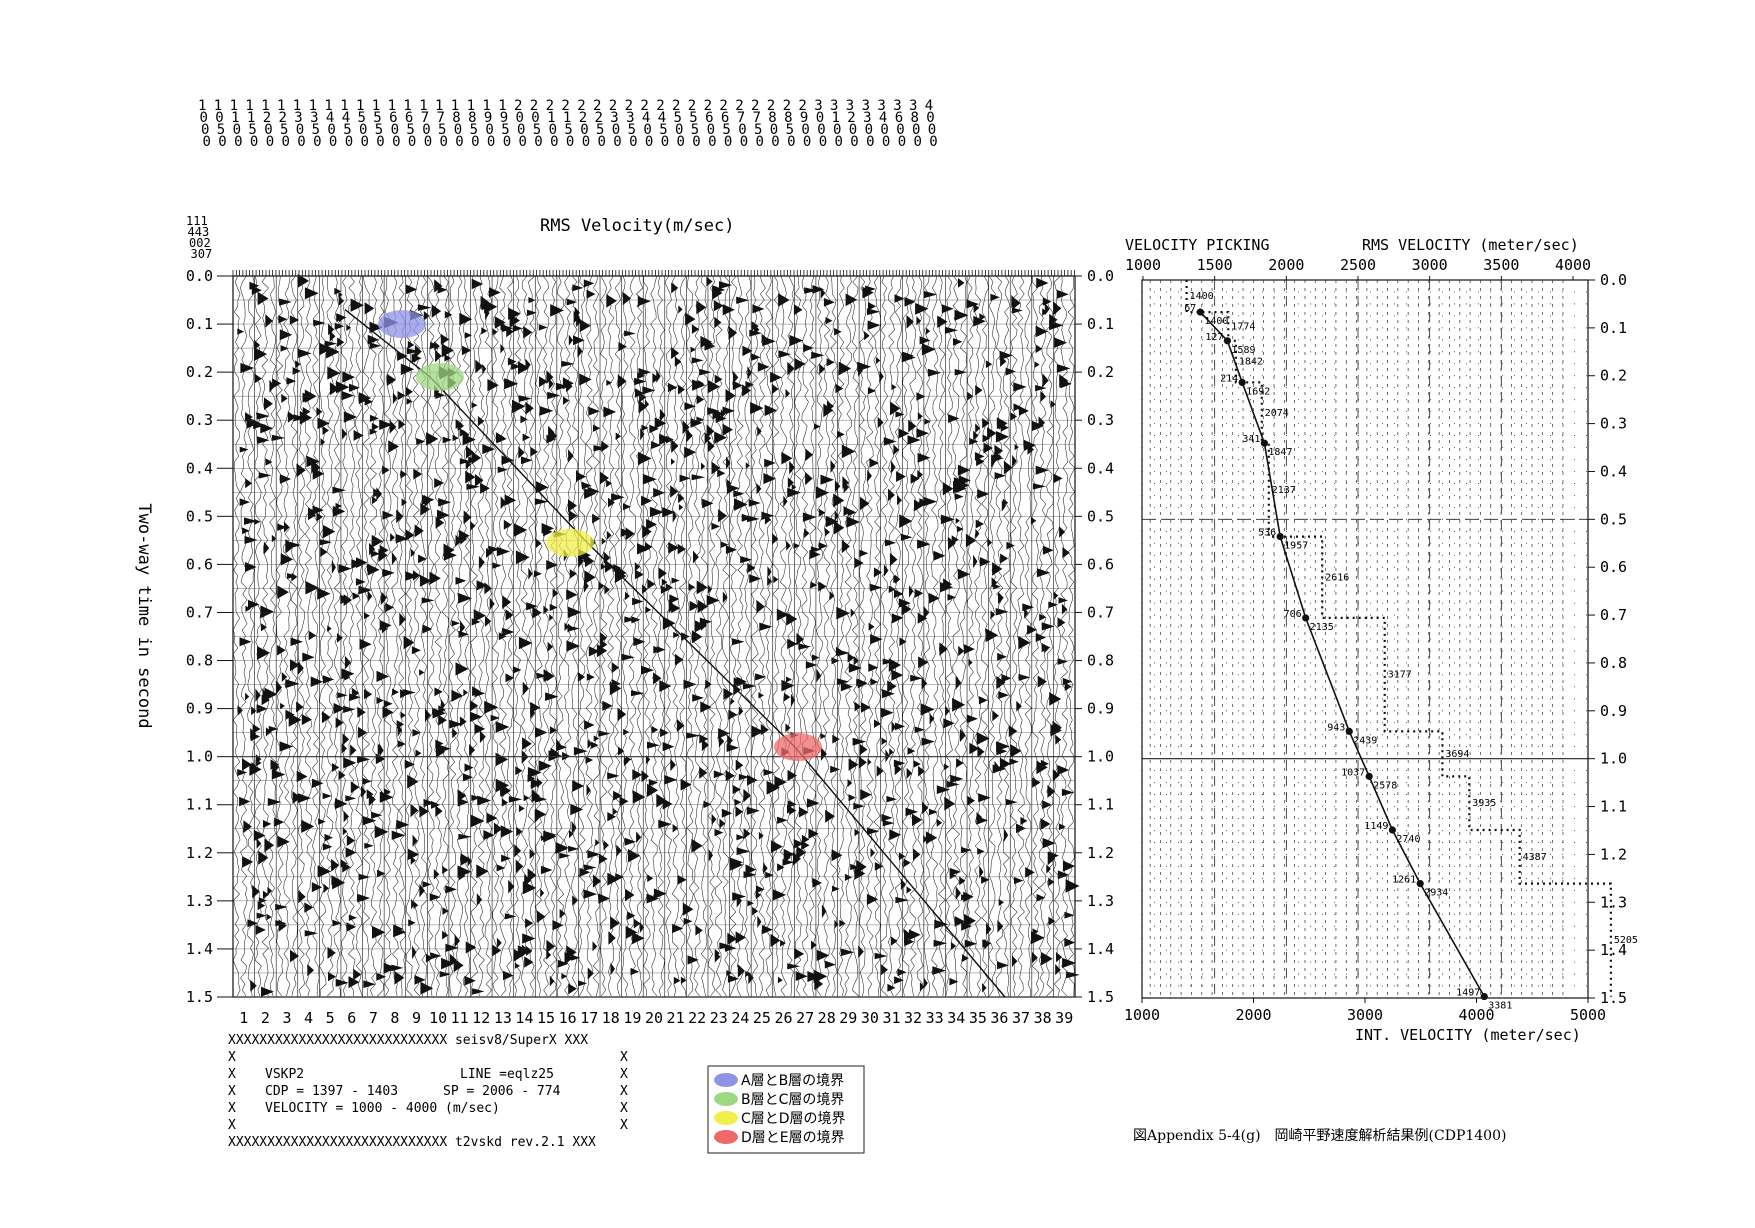 This screenshot has width=1755, height=1228. What do you see at coordinates (870, 1018) in the screenshot?
I see `gather-panel-number: 30` at bounding box center [870, 1018].